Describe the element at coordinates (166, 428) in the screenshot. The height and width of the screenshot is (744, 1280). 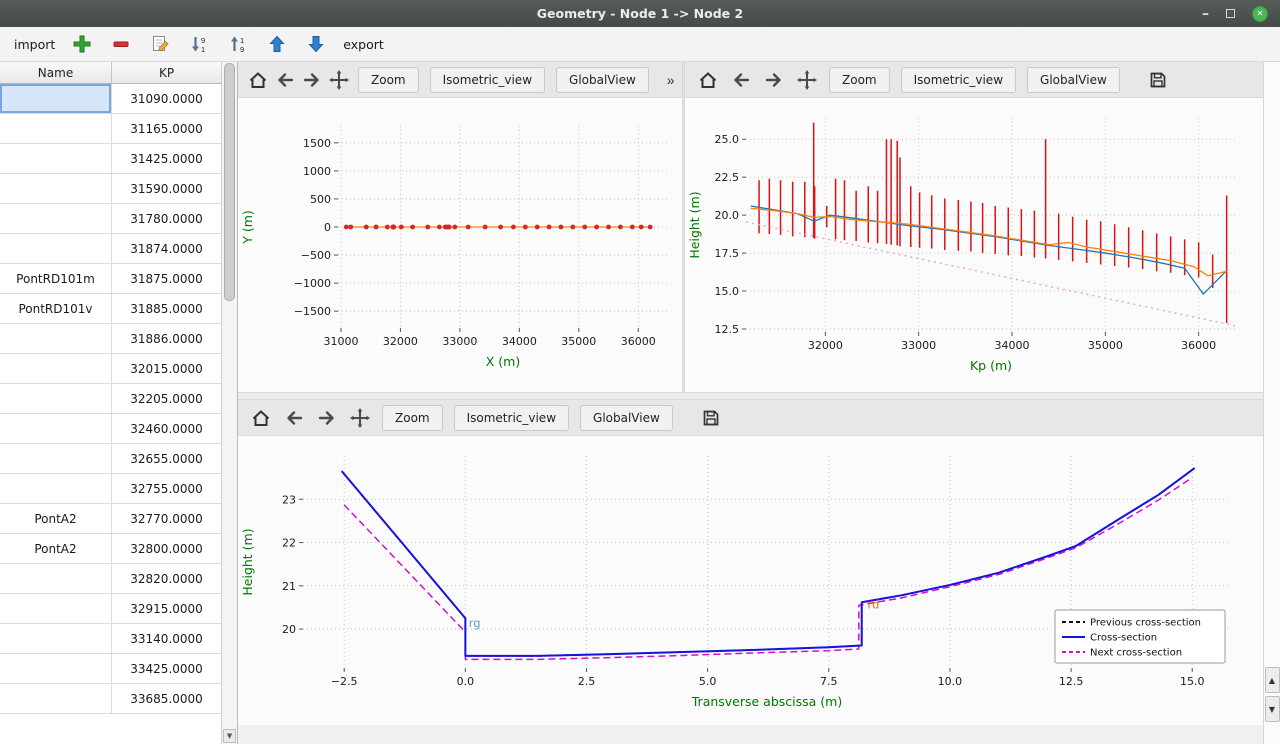
I see `row-kp-cell: 32460.0000` at that location.